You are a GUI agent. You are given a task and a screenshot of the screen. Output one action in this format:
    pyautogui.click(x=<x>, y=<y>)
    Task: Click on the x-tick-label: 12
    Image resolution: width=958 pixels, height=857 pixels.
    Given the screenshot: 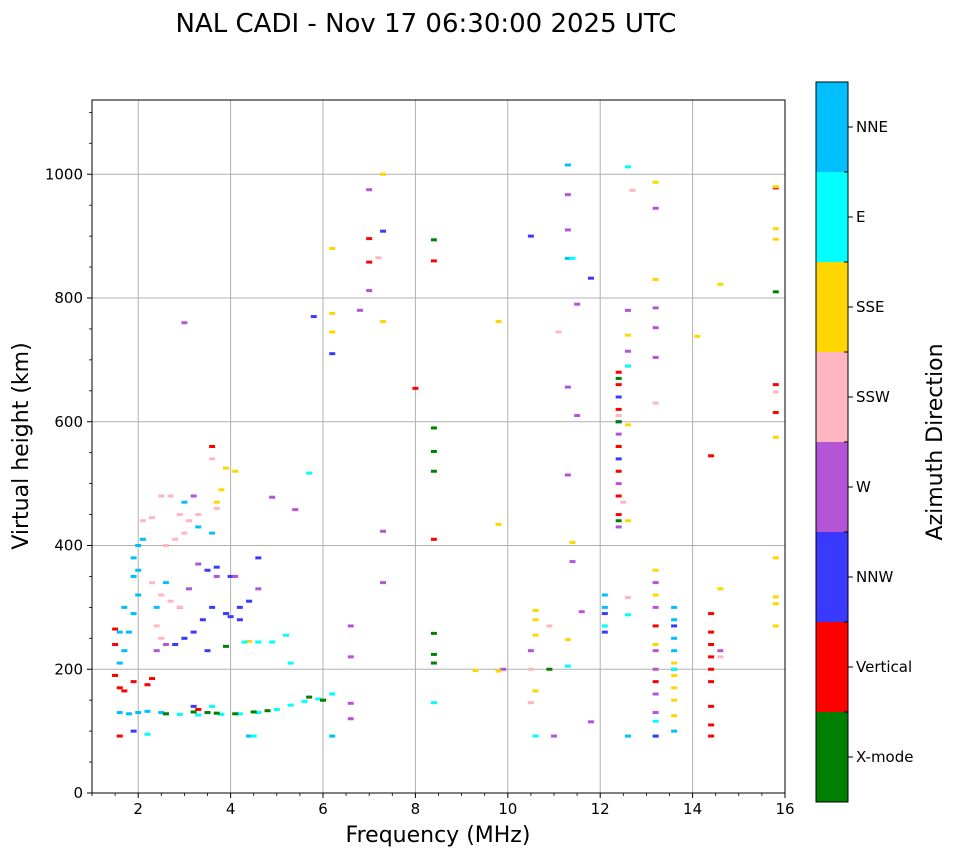 What is the action you would take?
    pyautogui.click(x=600, y=809)
    